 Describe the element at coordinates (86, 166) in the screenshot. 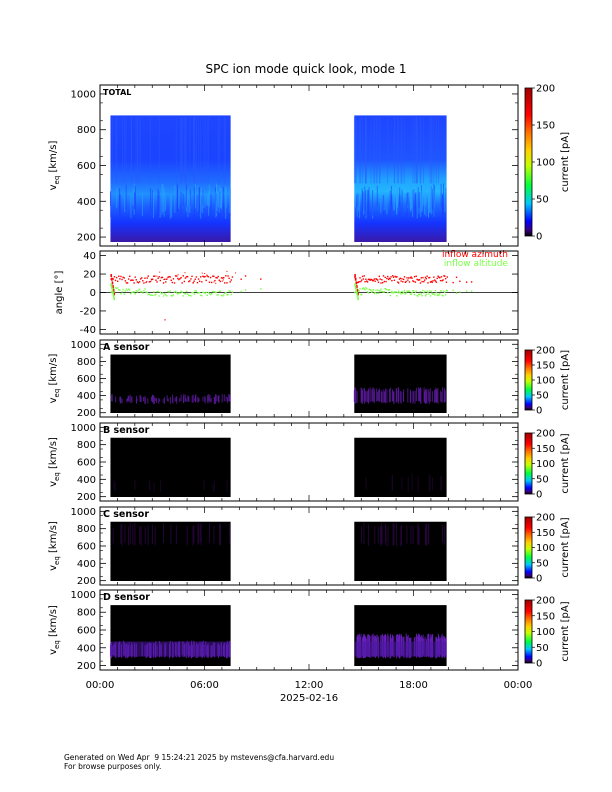

I see `y-tick-label: 600` at that location.